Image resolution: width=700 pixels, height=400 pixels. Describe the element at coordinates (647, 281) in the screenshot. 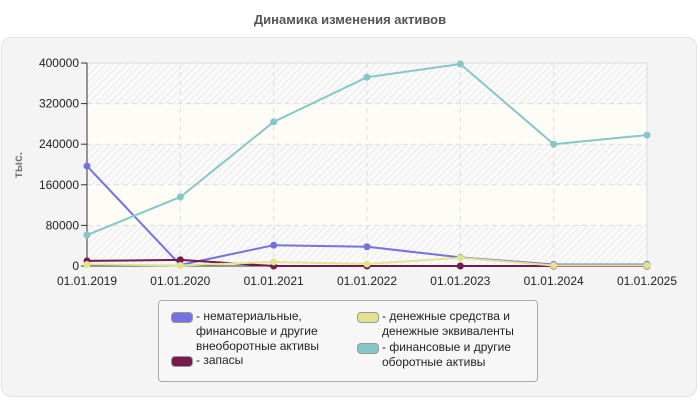

I see `x-tick-label: 01.01.2025` at that location.